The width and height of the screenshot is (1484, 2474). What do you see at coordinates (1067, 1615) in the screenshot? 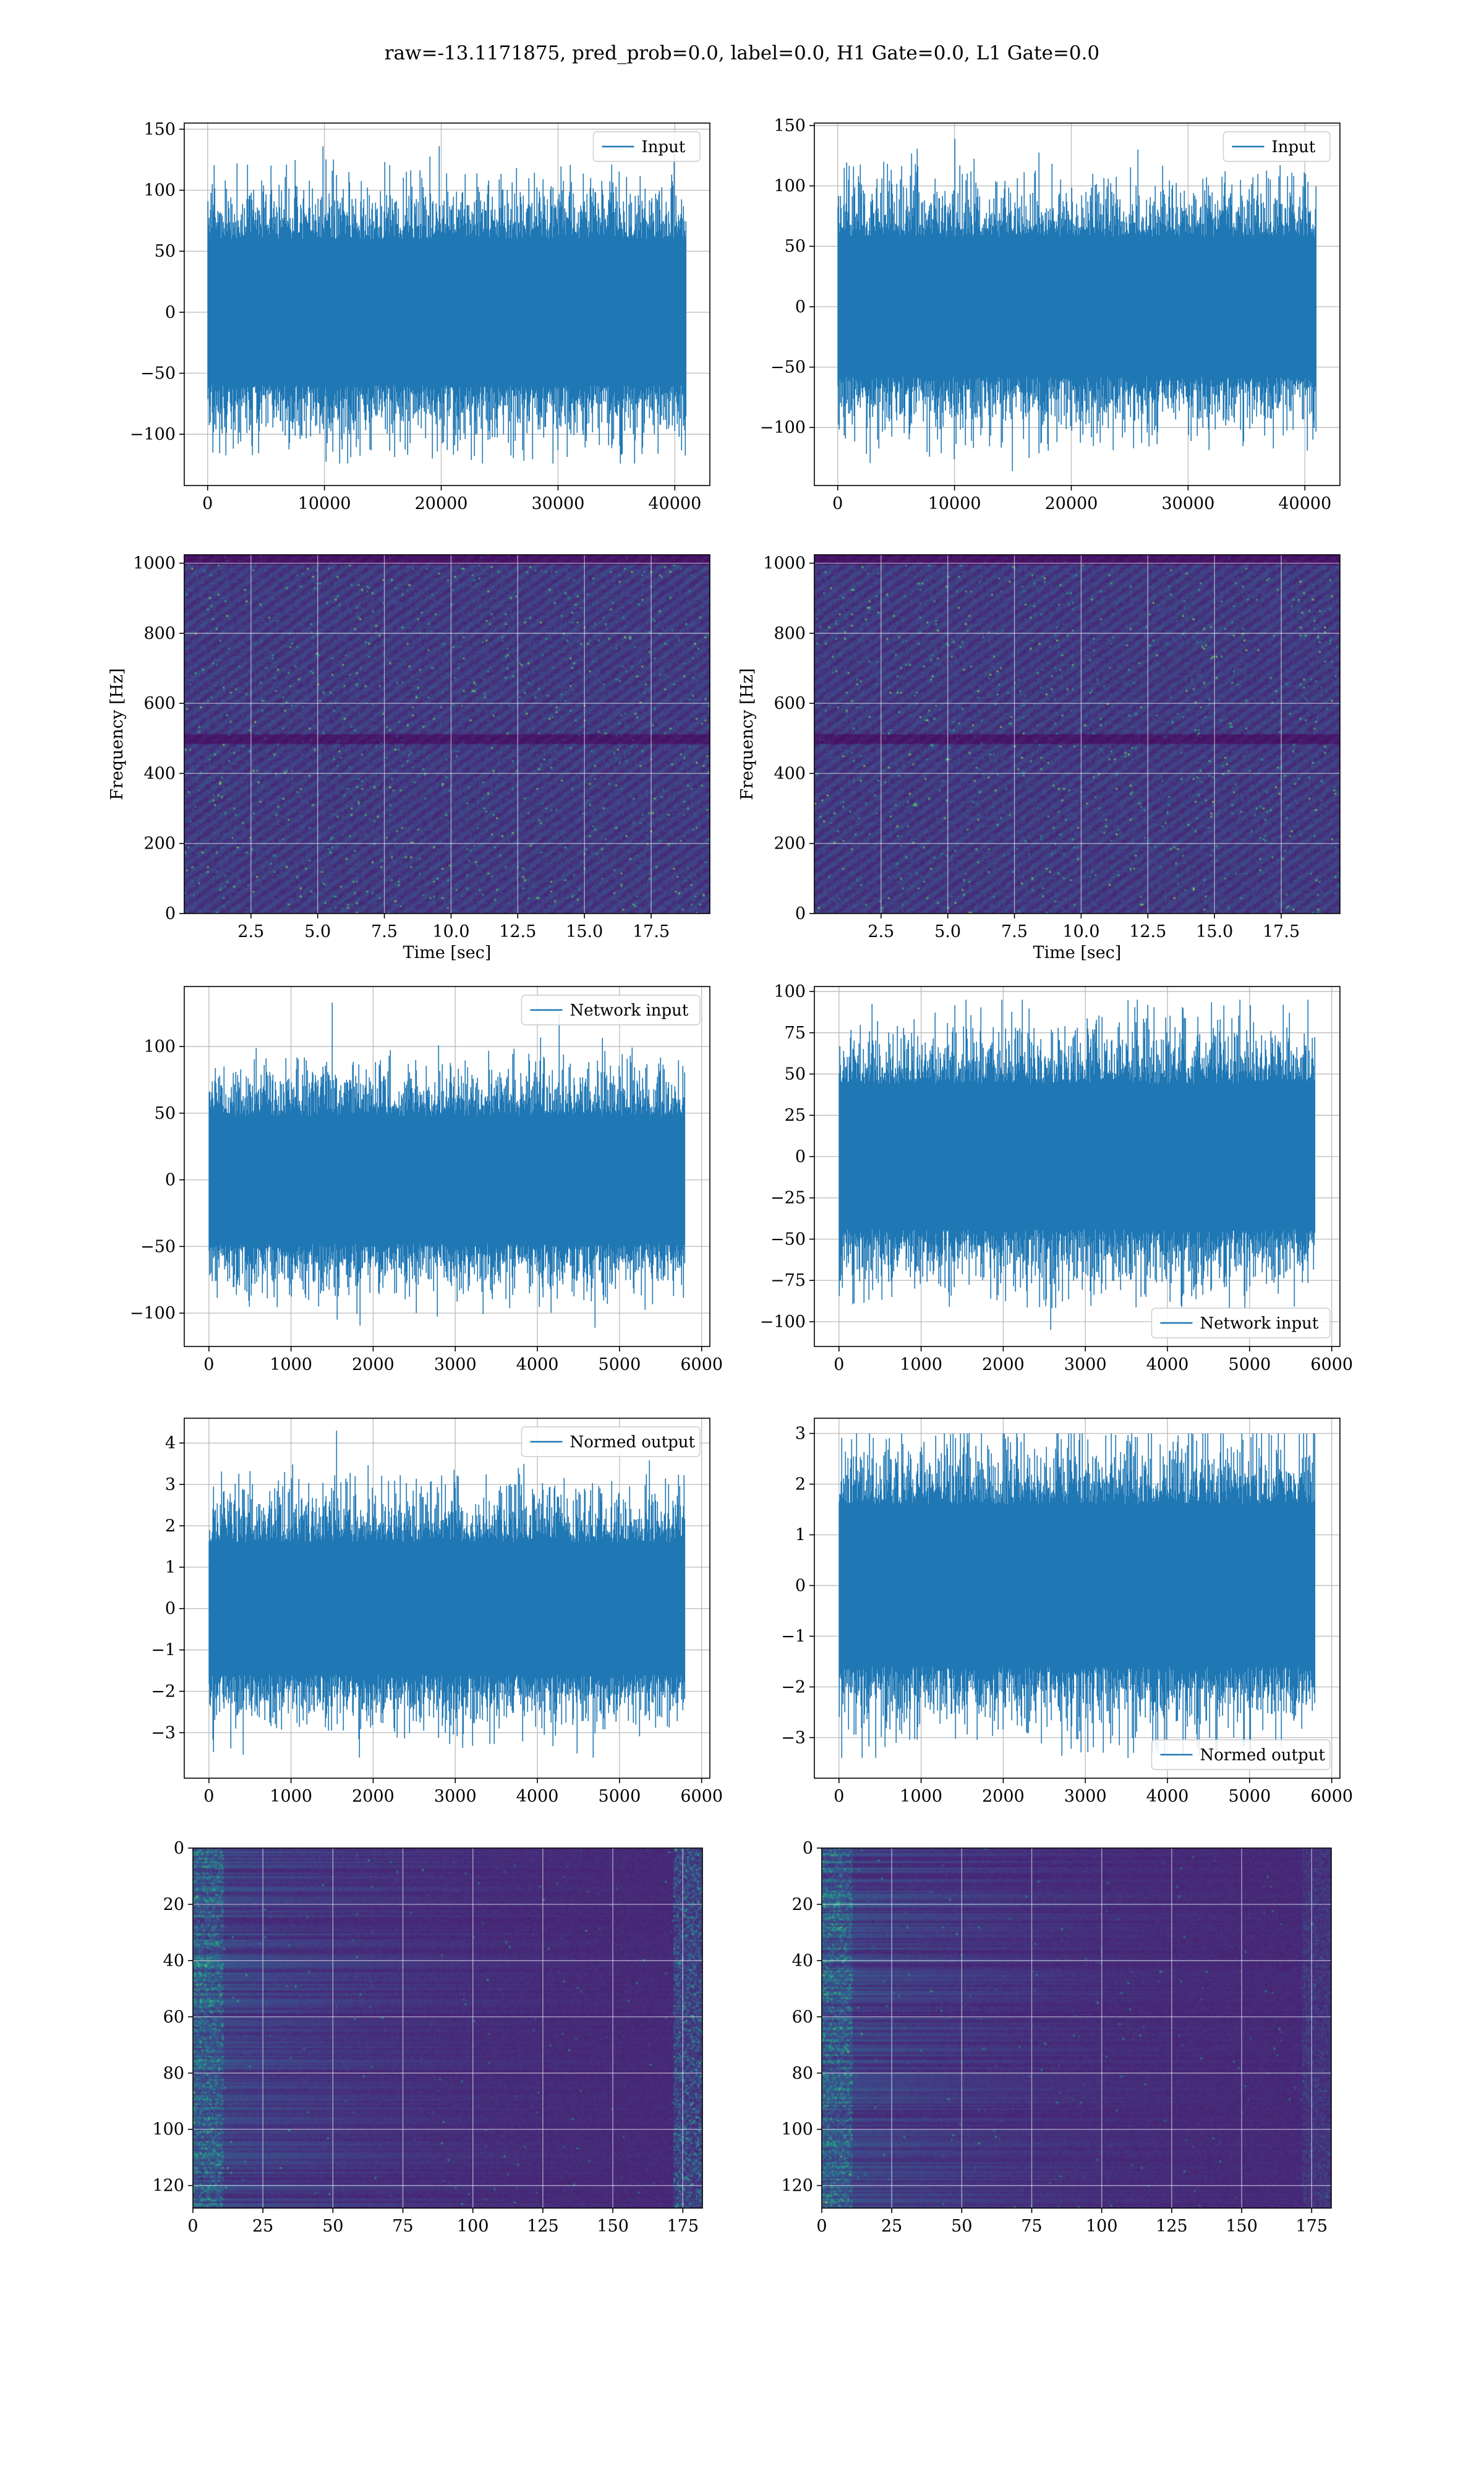
I see `tick-labels: 0 1000 2000 3000 4000 5000 6000 −3 −2 −1 0 1 2 3` at bounding box center [1067, 1615].